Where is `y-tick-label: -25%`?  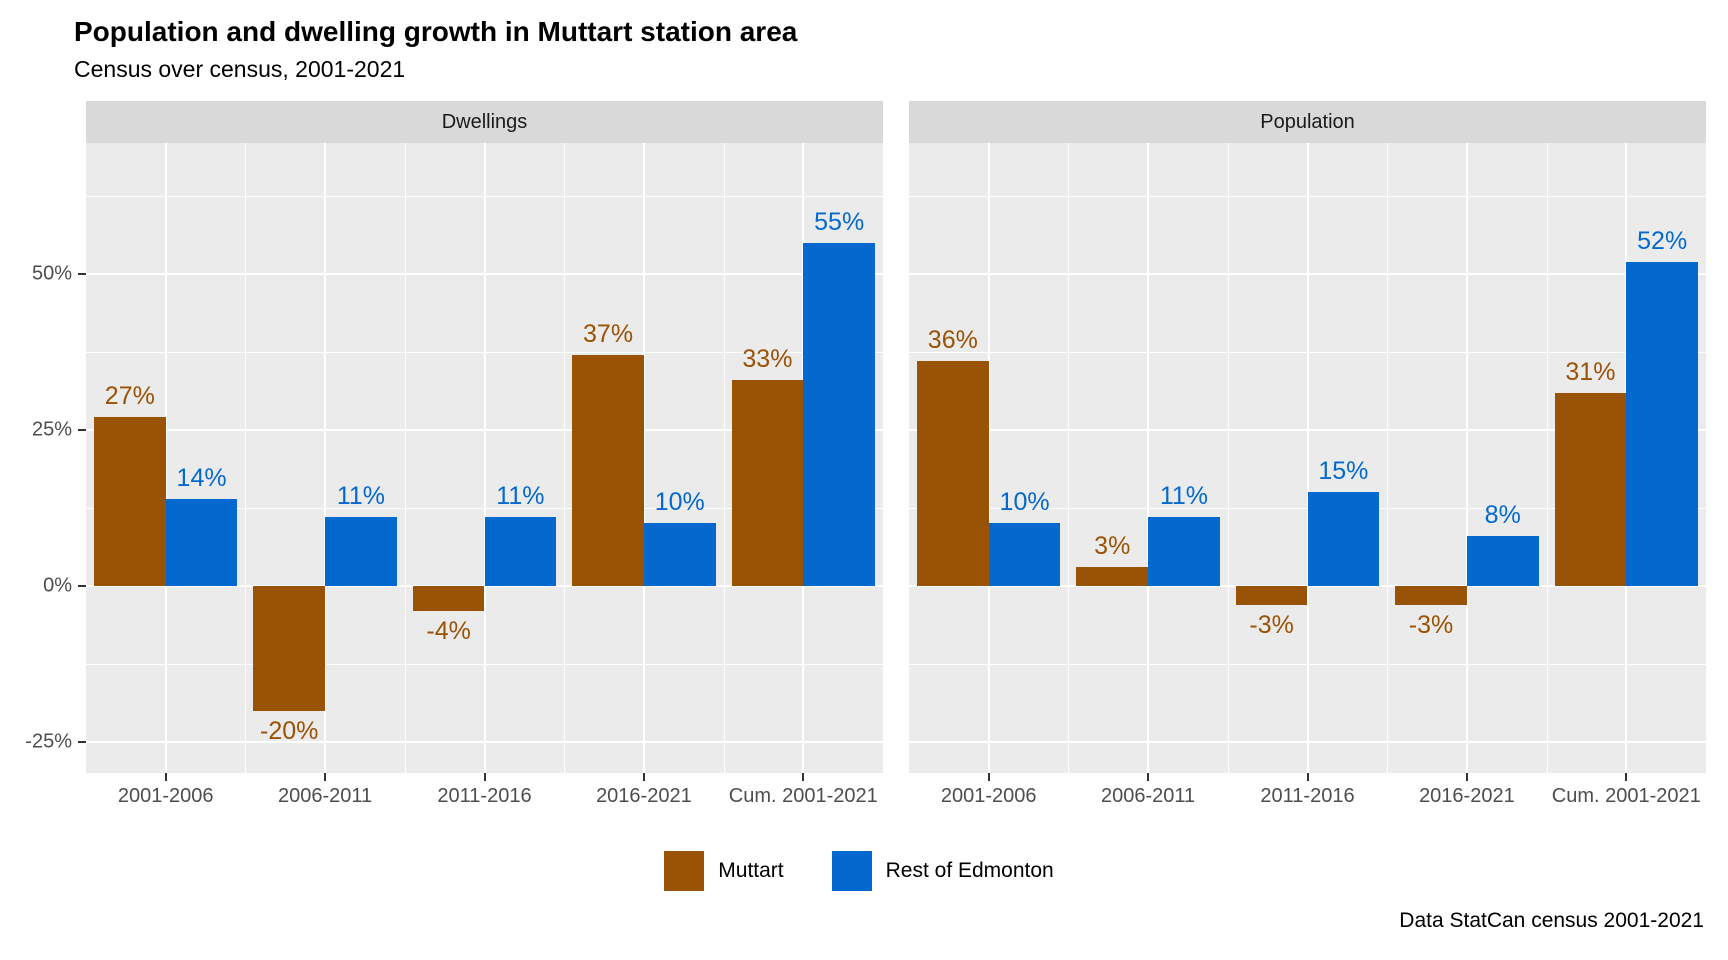 y-tick-label: -25% is located at coordinates (48, 741).